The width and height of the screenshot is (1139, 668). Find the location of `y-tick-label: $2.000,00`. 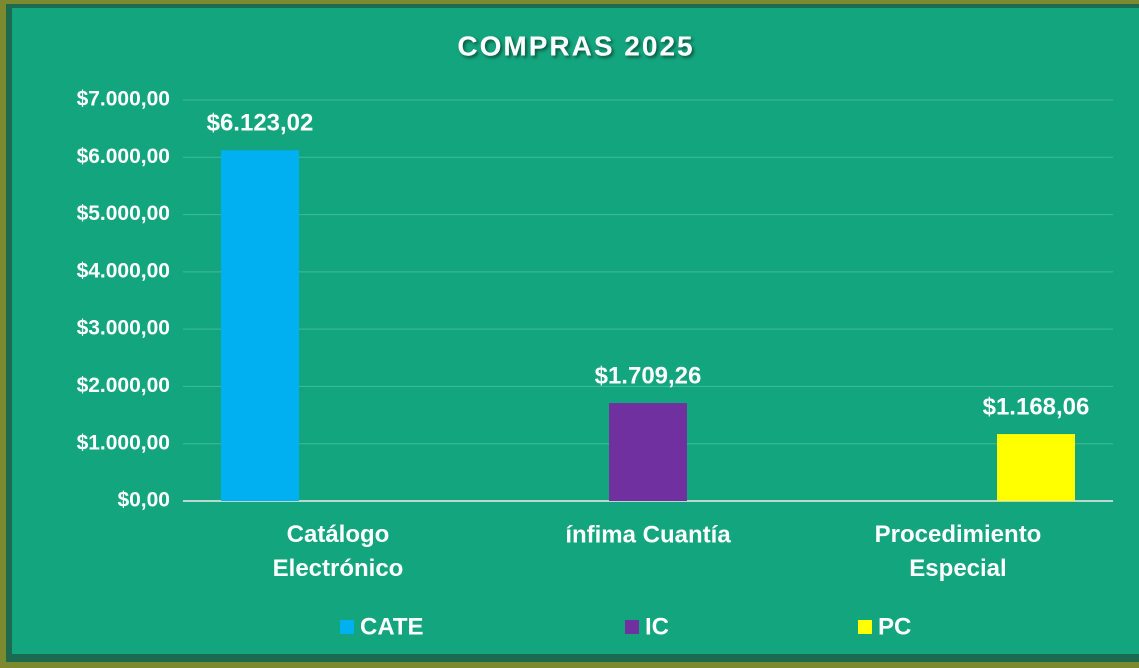

y-tick-label: $2.000,00 is located at coordinates (123, 385).